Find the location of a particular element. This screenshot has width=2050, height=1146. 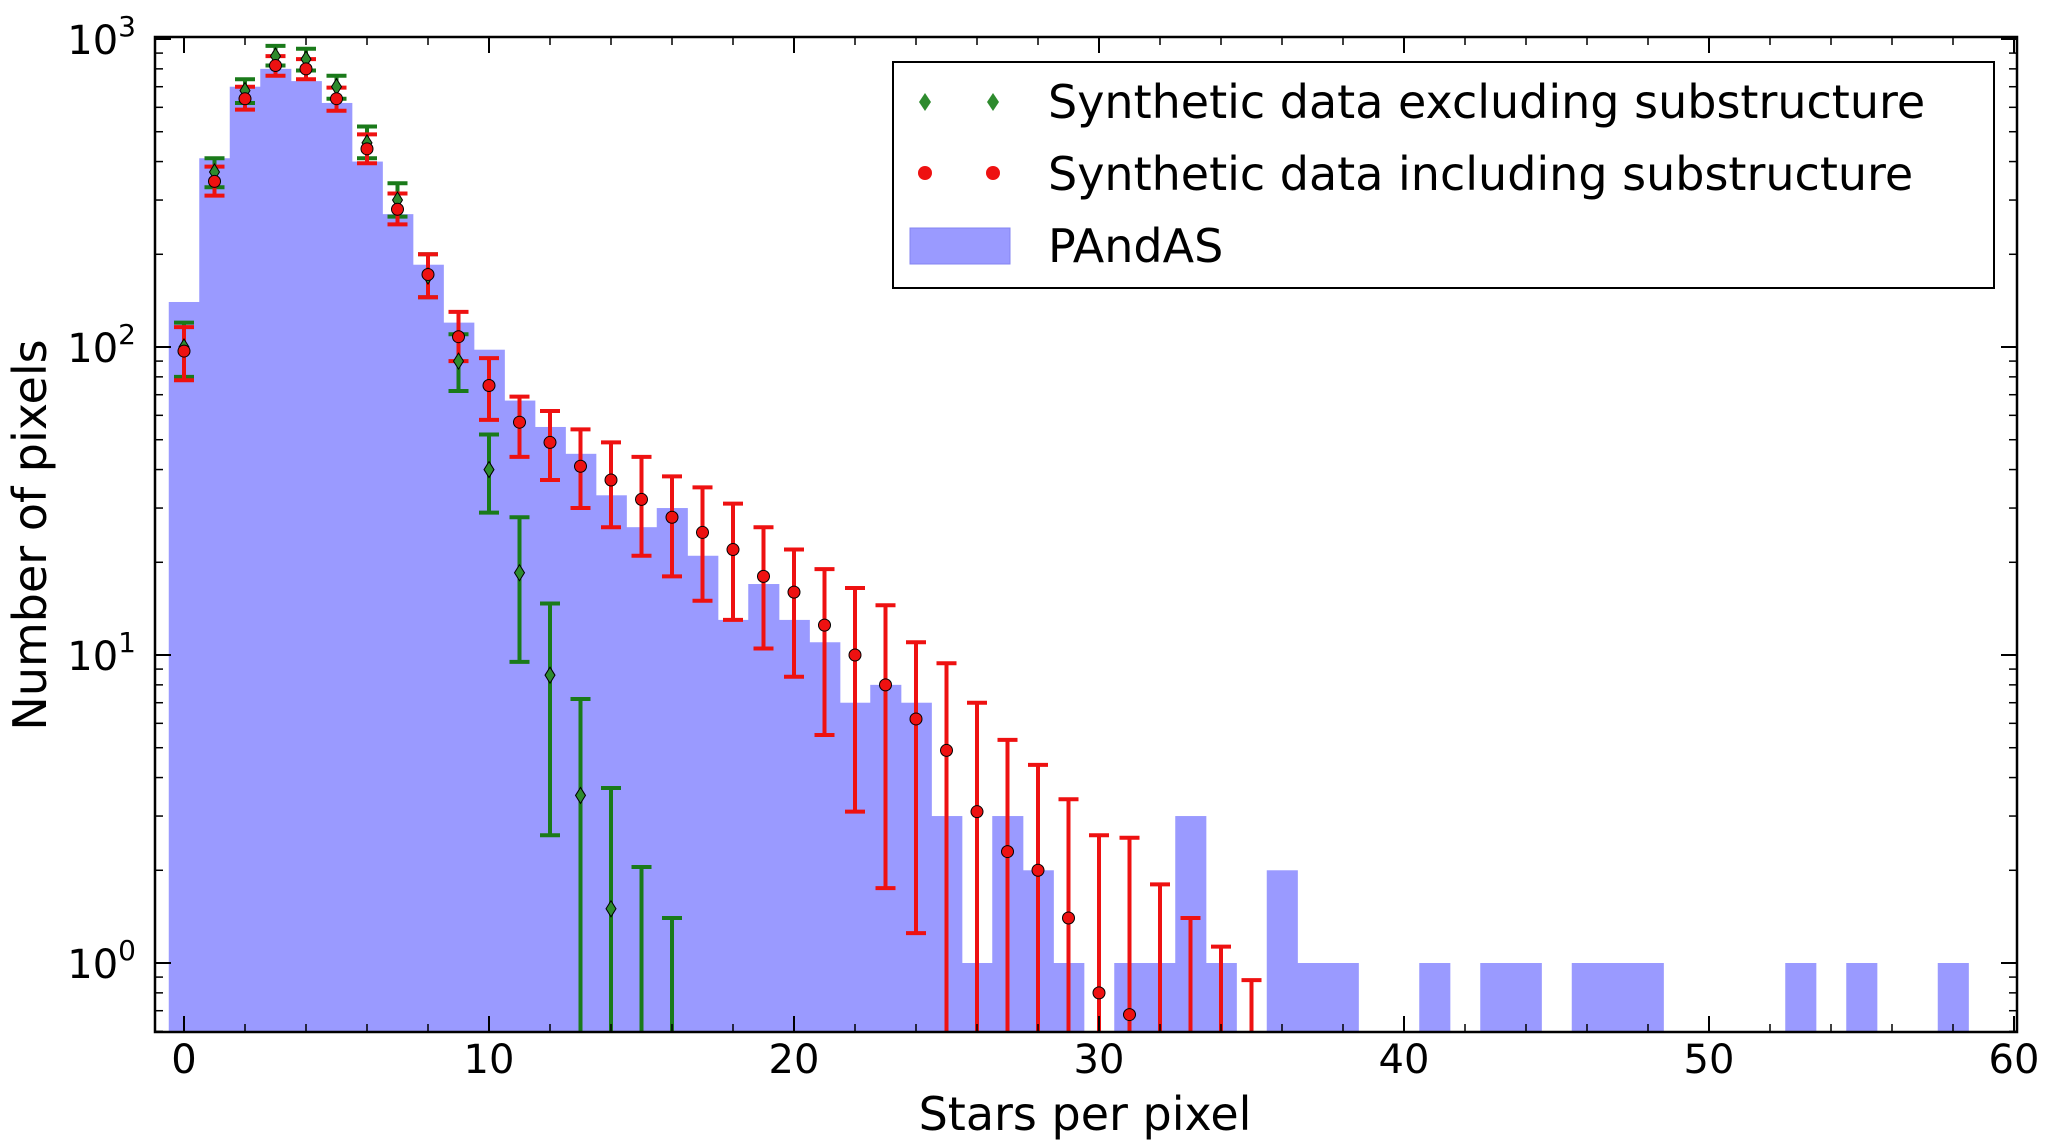

x-tick-label: 40 is located at coordinates (1404, 1060).